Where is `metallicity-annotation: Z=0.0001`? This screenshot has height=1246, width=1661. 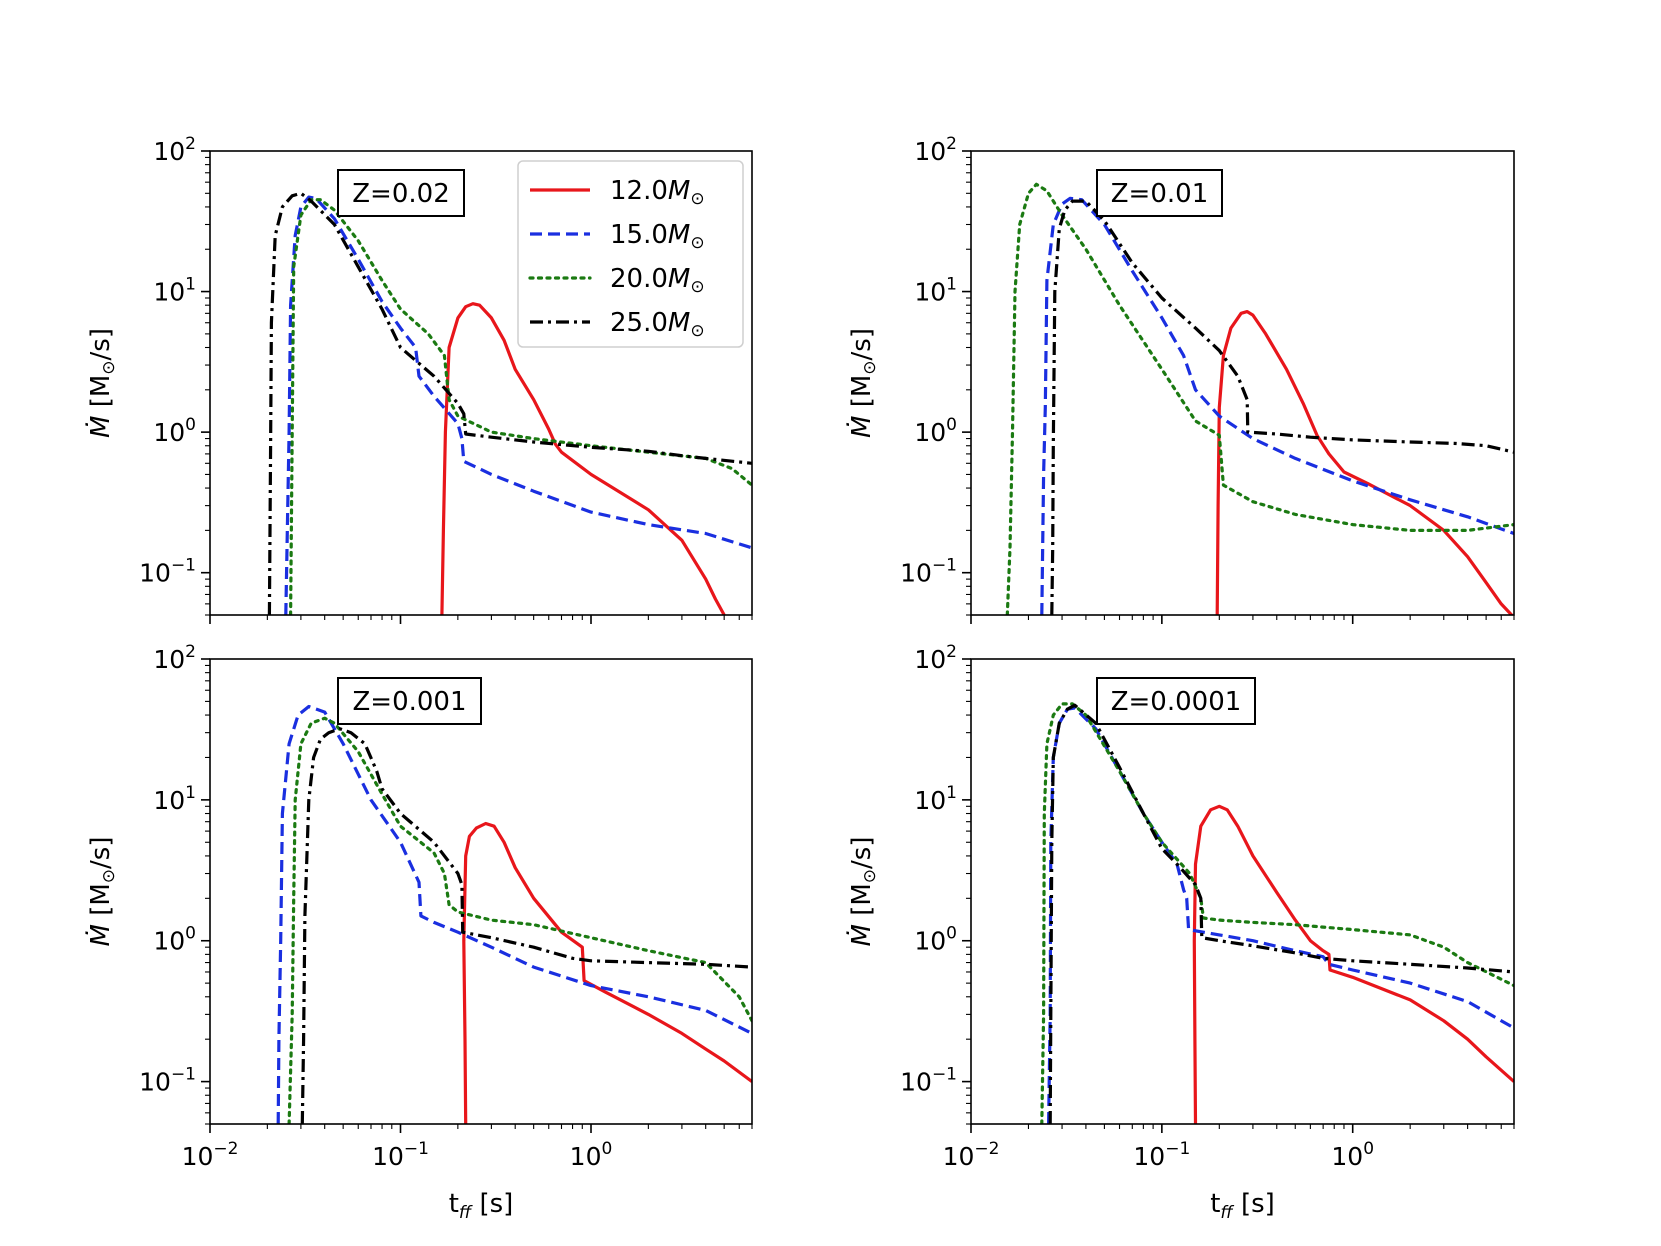 metallicity-annotation: Z=0.0001 is located at coordinates (1176, 701).